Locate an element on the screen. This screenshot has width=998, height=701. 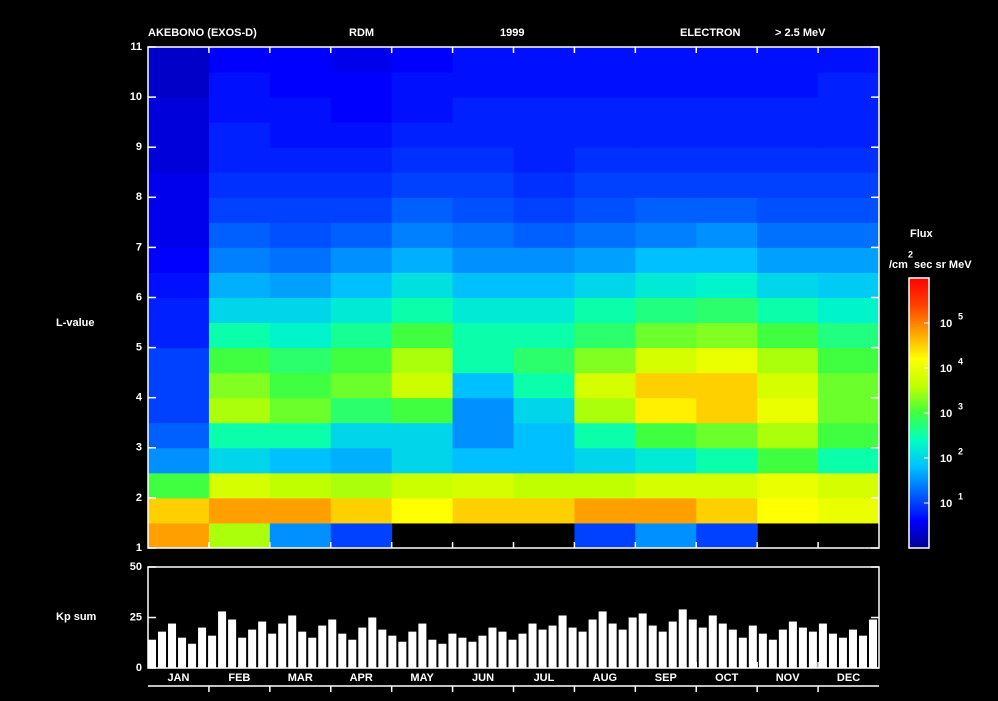
colorbar-tick-exponent: 3 is located at coordinates (960, 406).